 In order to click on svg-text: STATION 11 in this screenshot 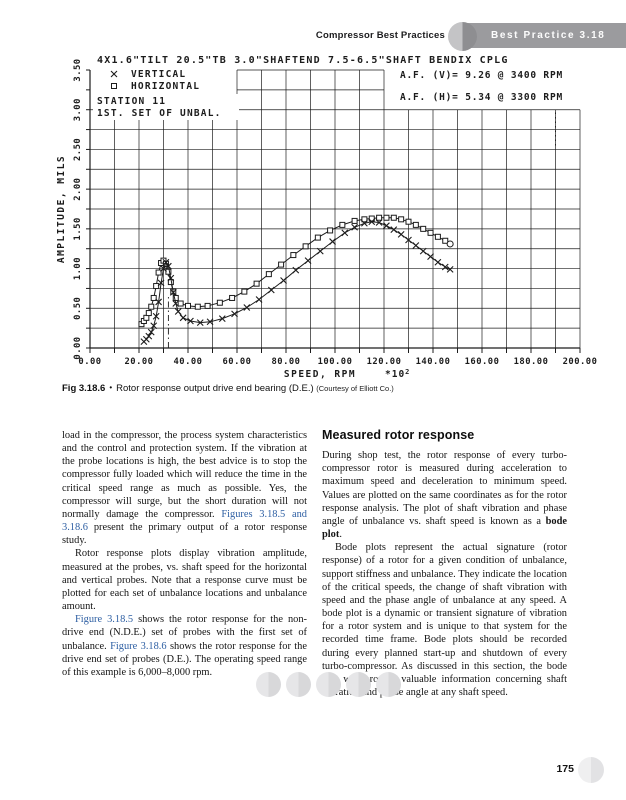, I will do `click(131, 101)`.